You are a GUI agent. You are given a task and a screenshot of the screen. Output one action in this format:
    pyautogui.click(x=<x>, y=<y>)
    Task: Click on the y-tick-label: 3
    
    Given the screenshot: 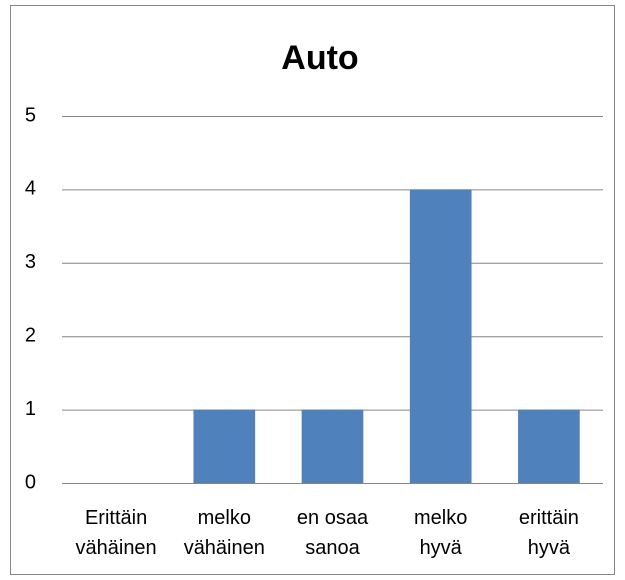 What is the action you would take?
    pyautogui.click(x=30, y=262)
    